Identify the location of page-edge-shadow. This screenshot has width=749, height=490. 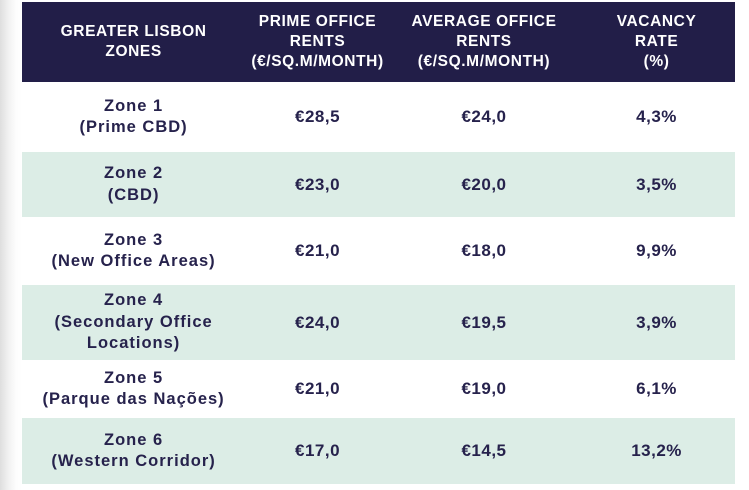
(11, 245).